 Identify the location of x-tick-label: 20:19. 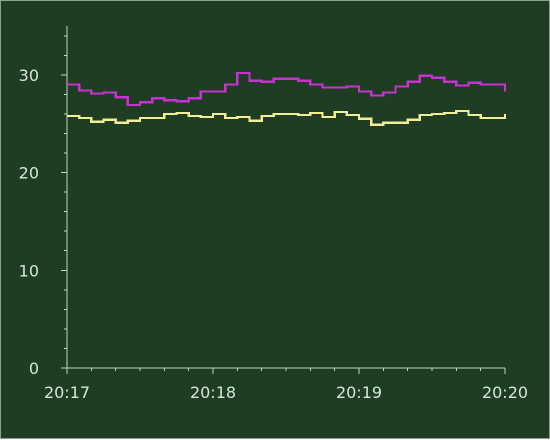
(359, 392).